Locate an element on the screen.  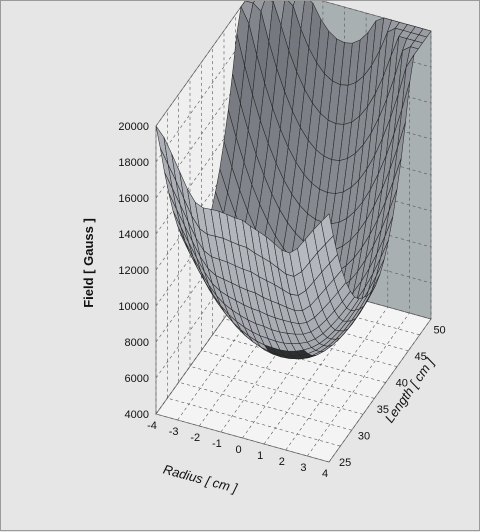
x-tick-label: 4 is located at coordinates (325, 474).